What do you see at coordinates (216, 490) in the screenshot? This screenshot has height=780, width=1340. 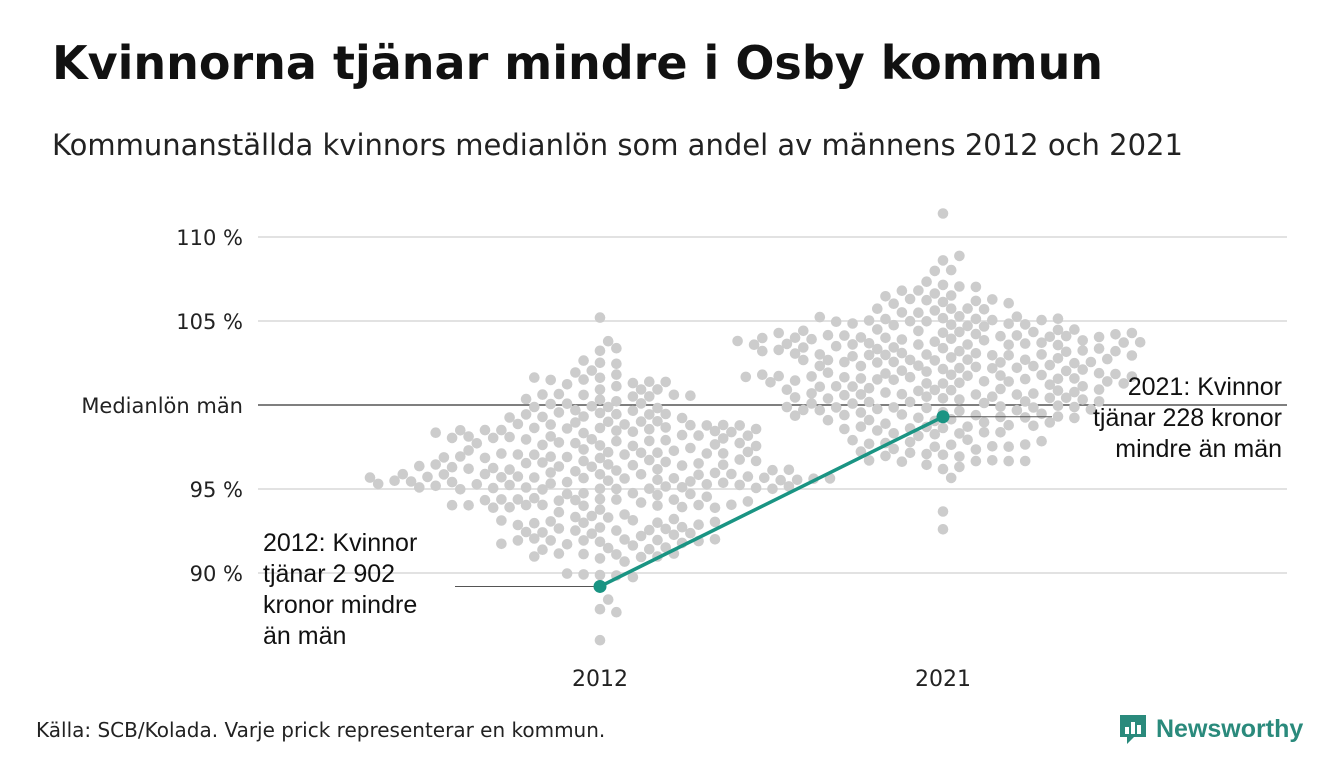 I see `y-tick-label: 95 %` at bounding box center [216, 490].